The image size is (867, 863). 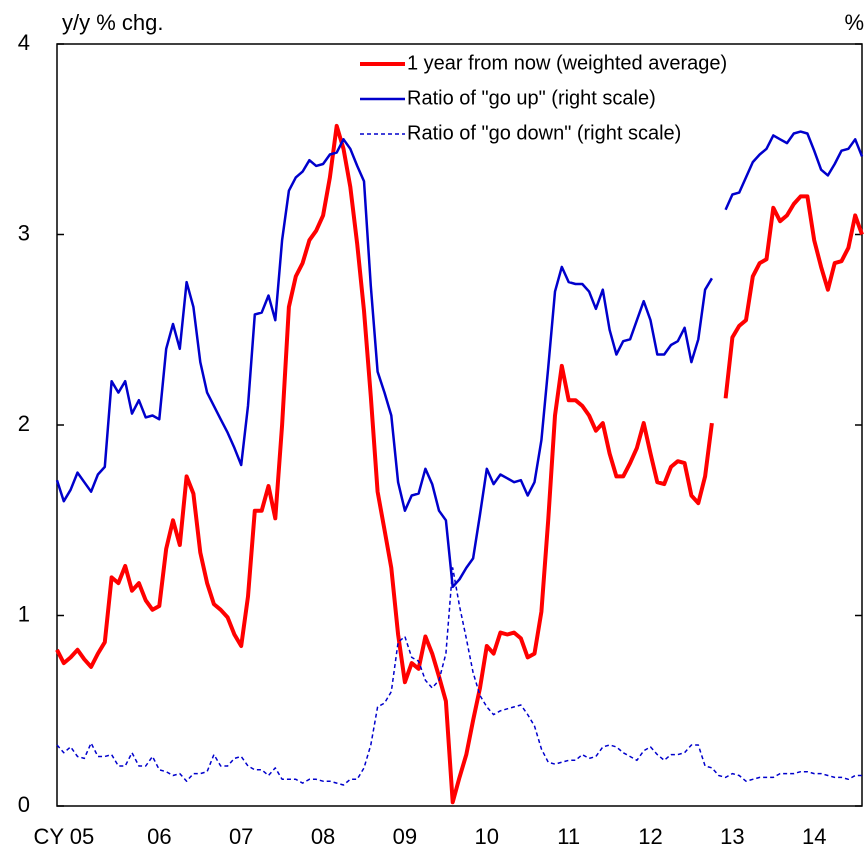 What do you see at coordinates (24, 42) in the screenshot?
I see `y-tick-label: 4` at bounding box center [24, 42].